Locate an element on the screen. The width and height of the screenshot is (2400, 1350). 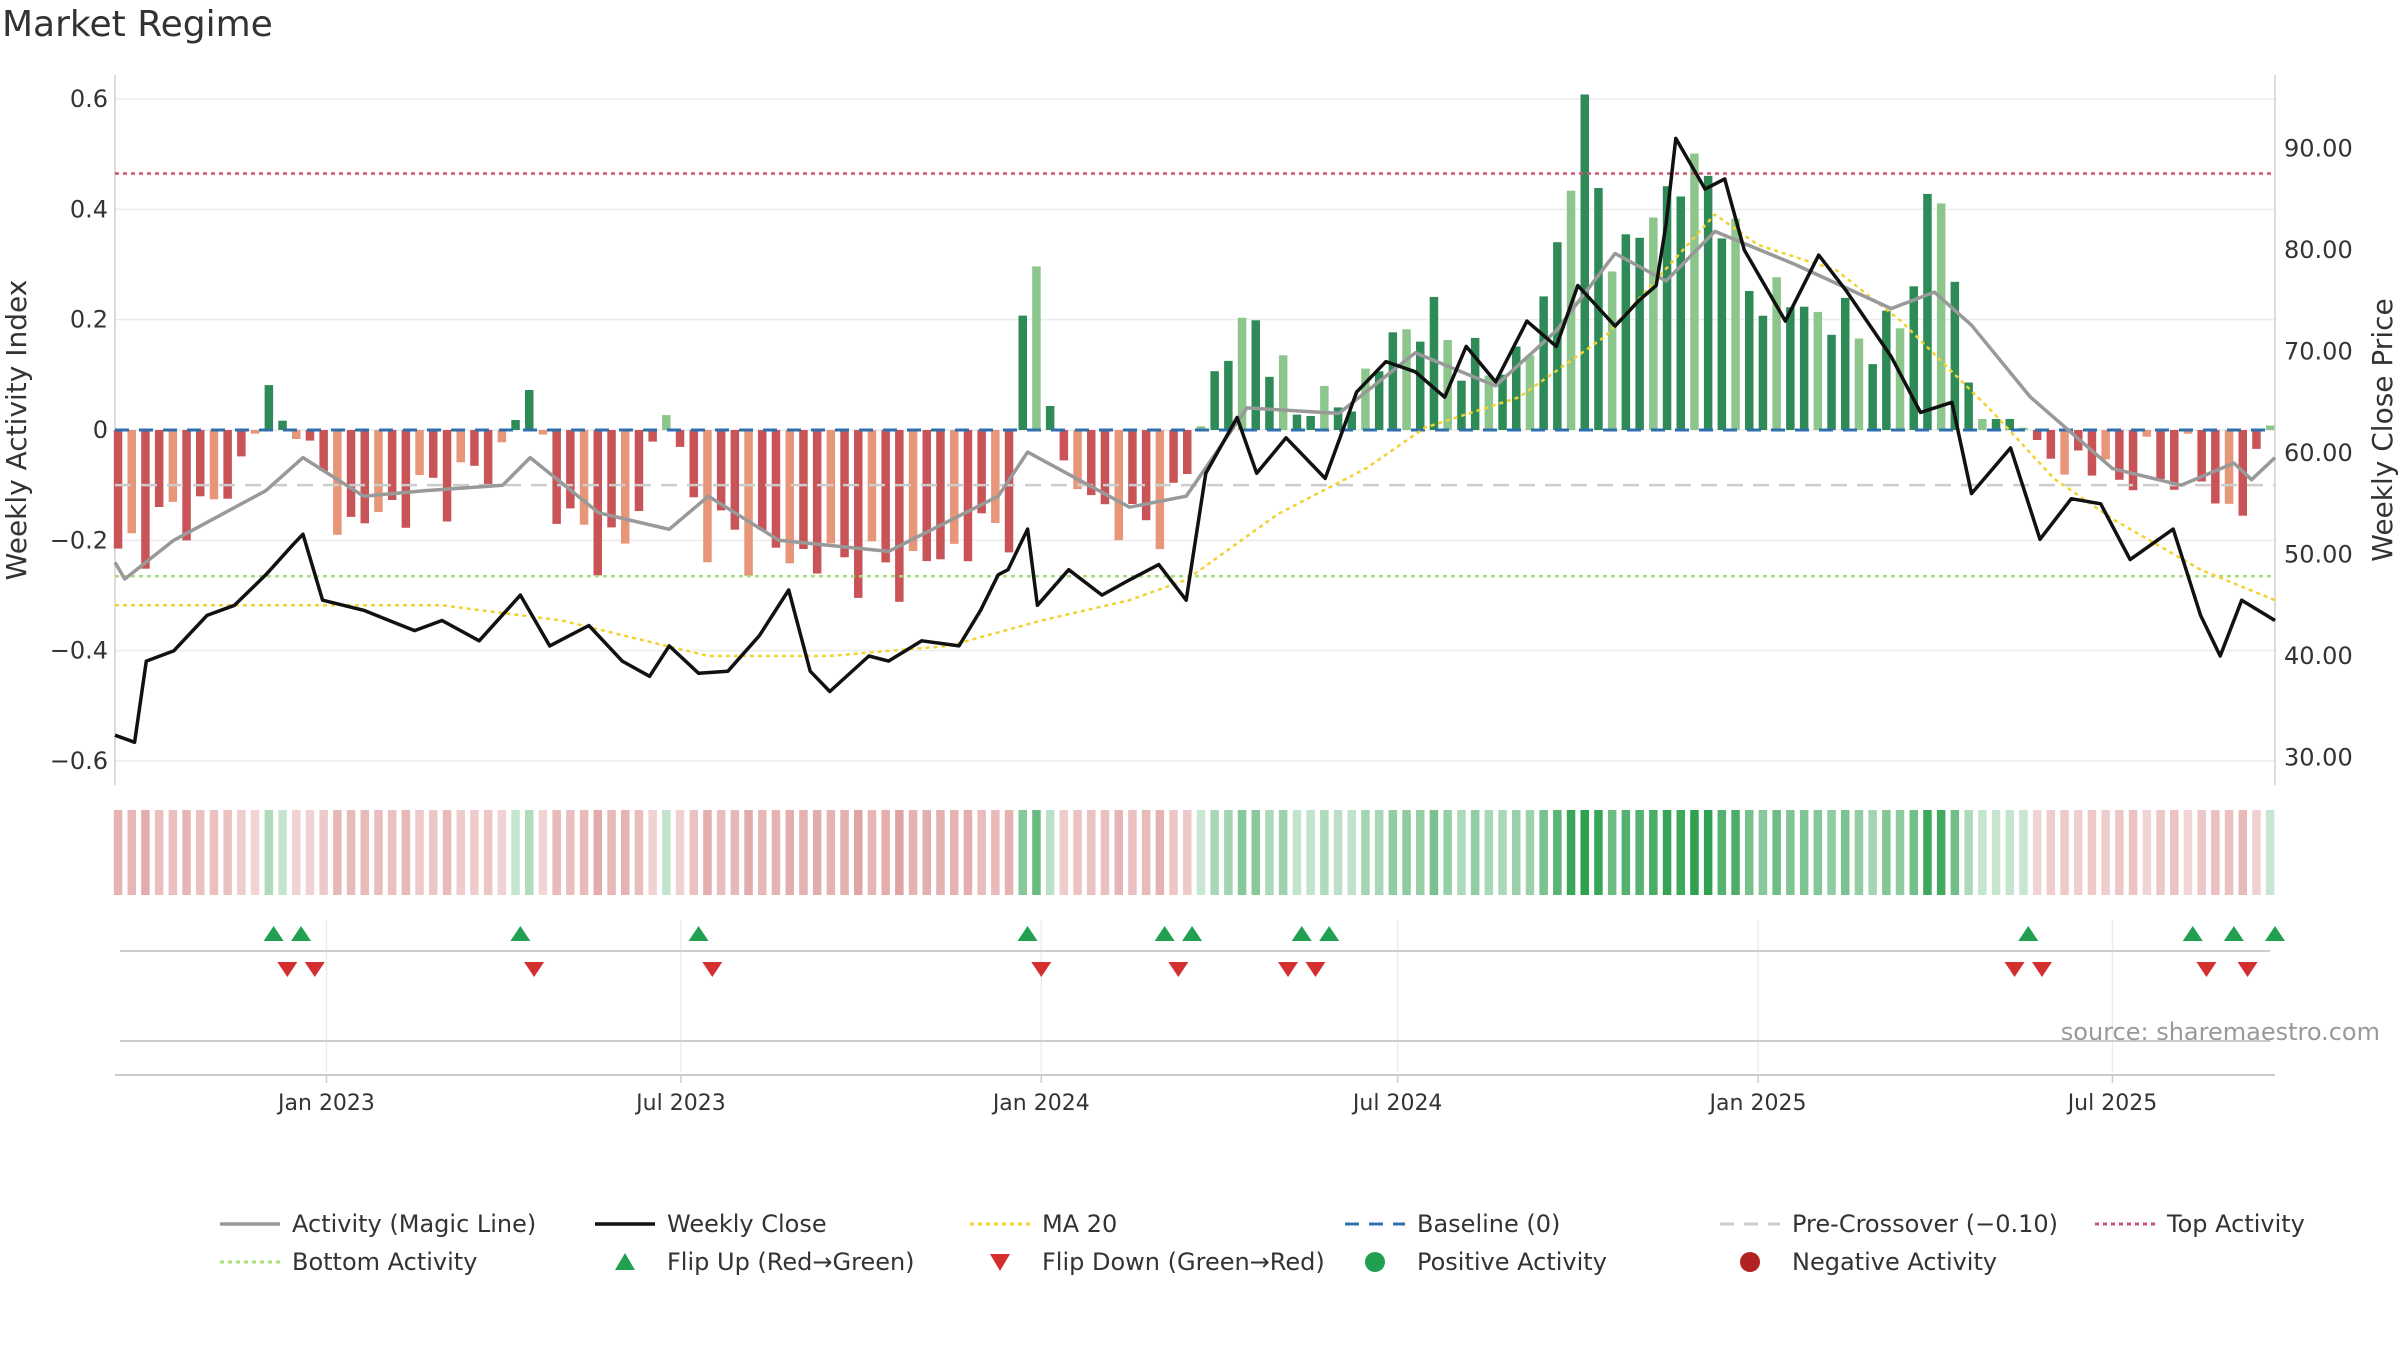
legend-flip-down-icon is located at coordinates (1000, 1262).